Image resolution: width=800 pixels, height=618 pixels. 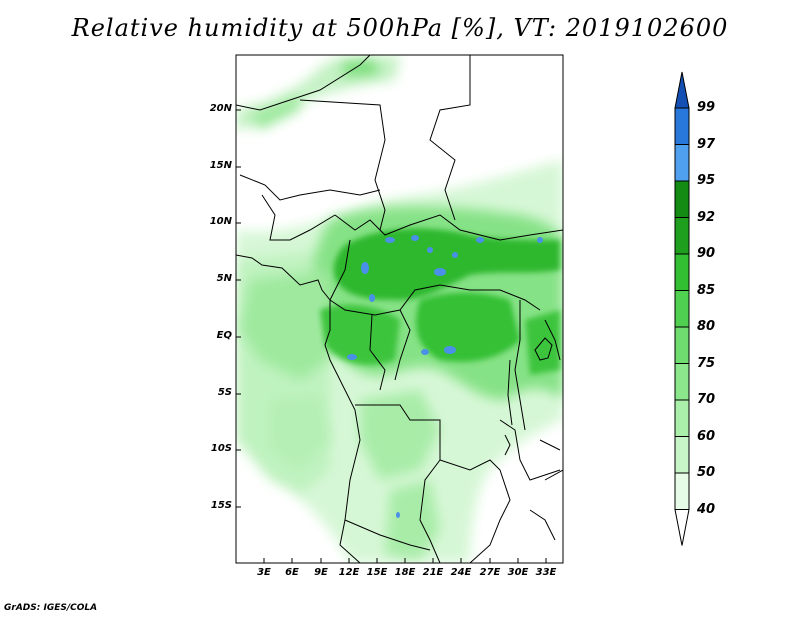 I want to click on colorbar-label: 97, so click(x=706, y=144).